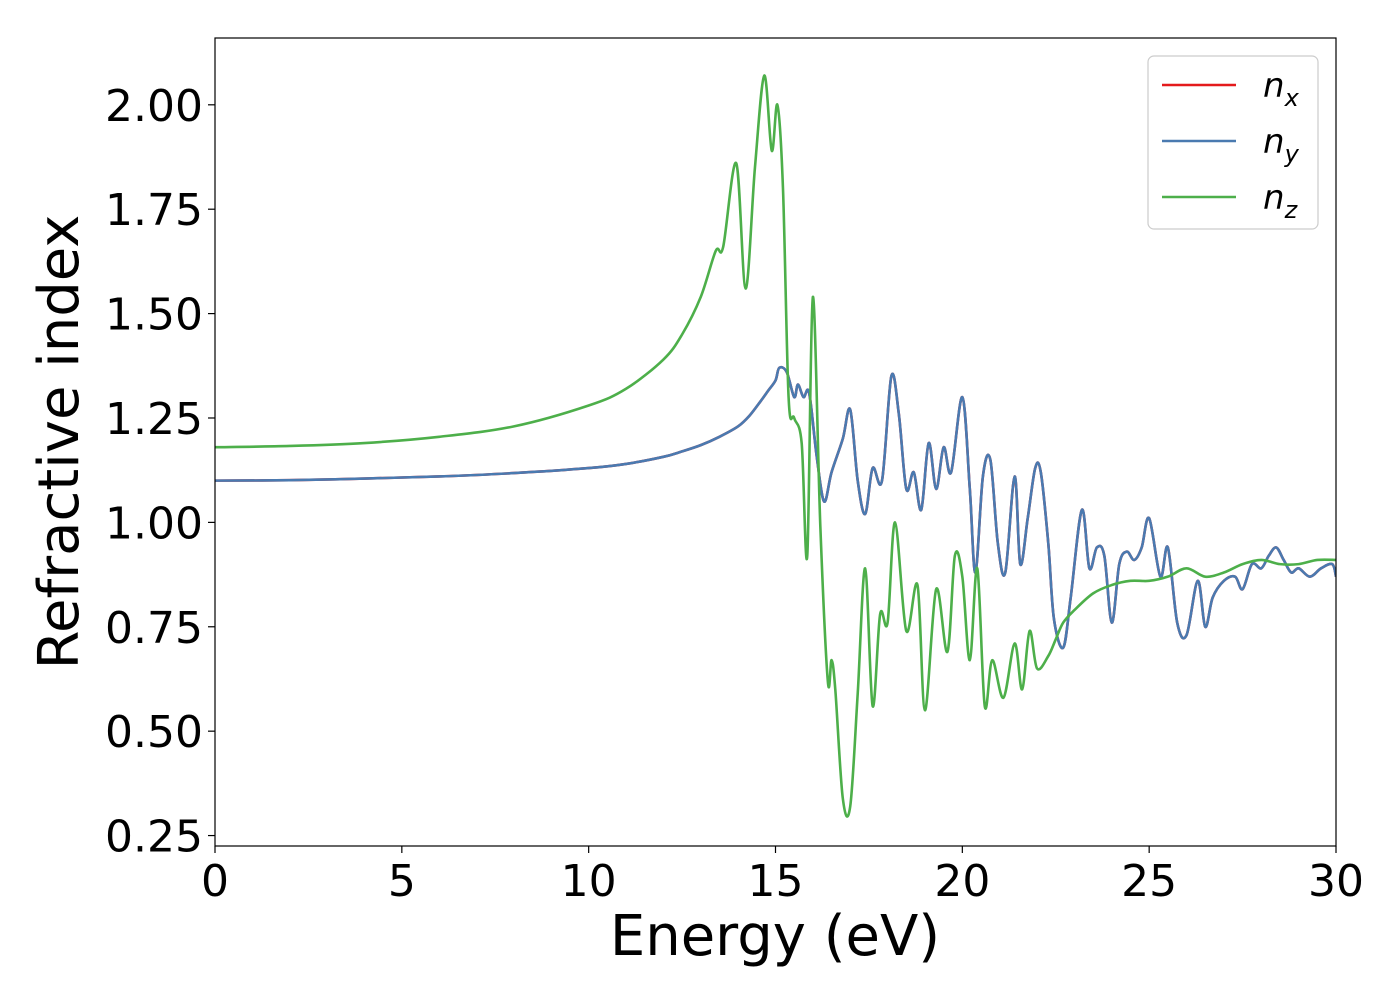  I want to click on x-axis: 0 5 10 15 20 25 30, so click(782, 876).